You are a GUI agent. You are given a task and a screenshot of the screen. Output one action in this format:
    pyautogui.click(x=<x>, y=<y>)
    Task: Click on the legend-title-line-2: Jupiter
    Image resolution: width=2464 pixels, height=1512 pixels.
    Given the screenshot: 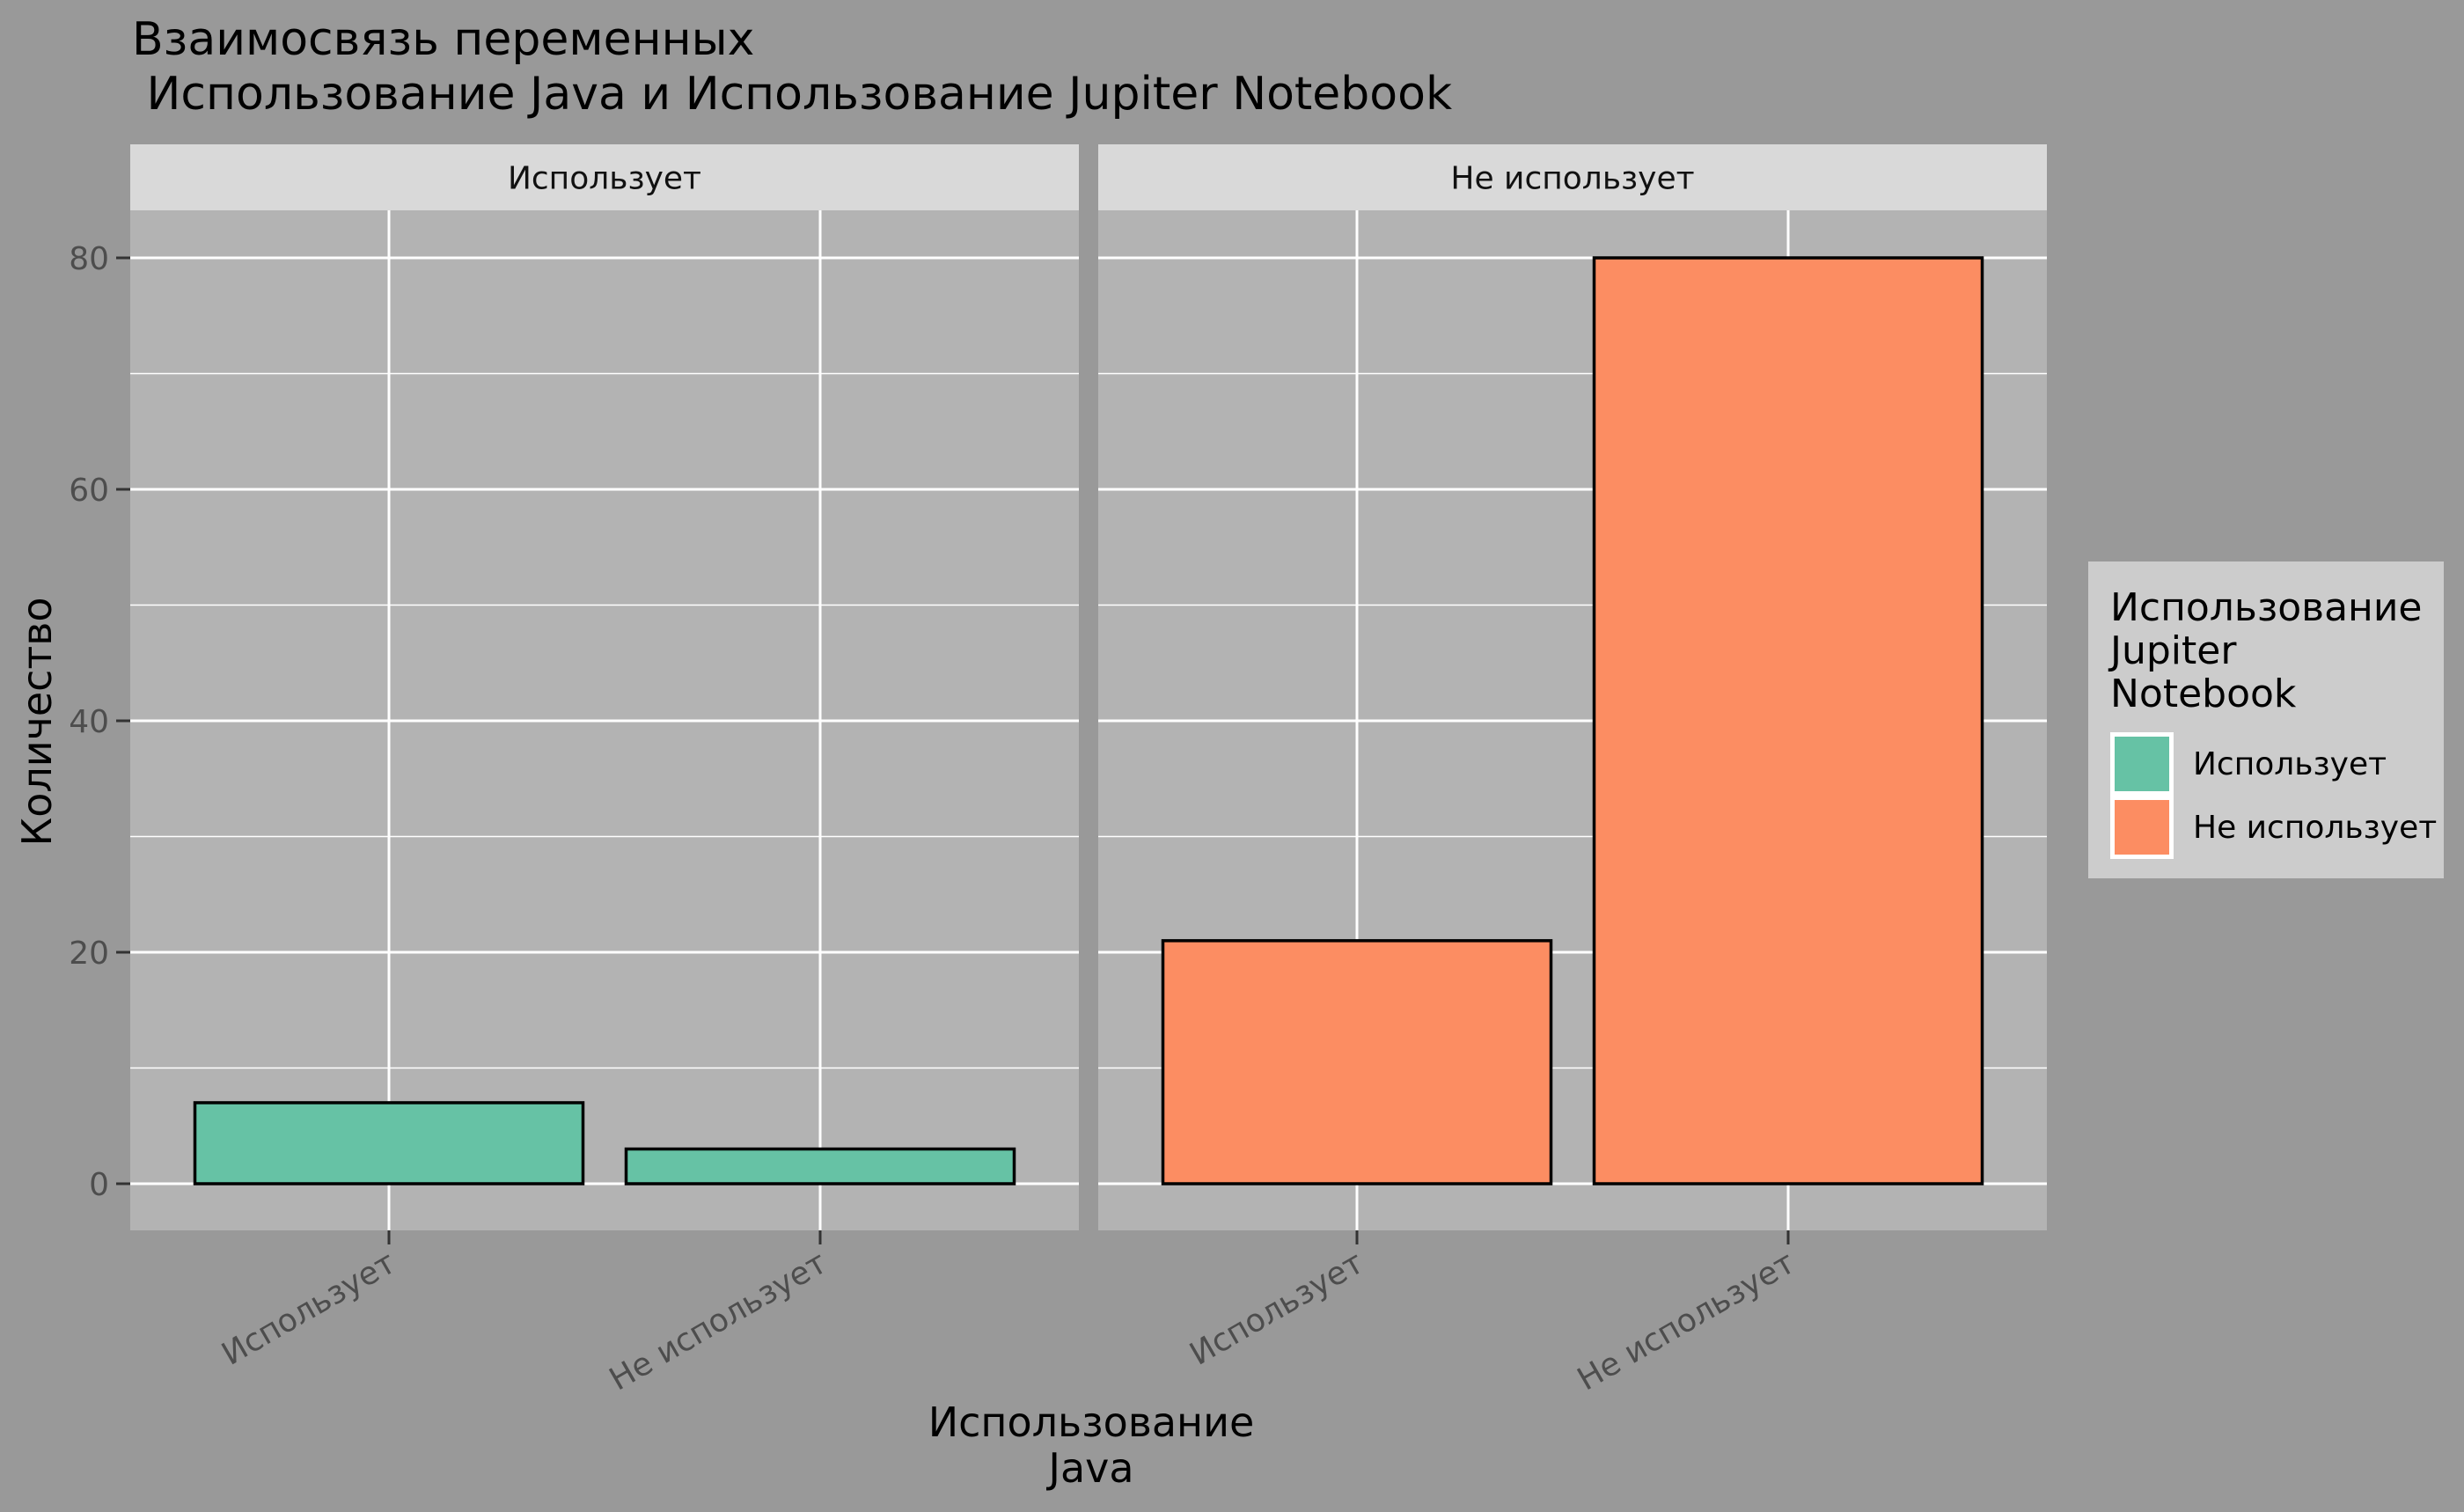 What is the action you would take?
    pyautogui.click(x=2172, y=650)
    